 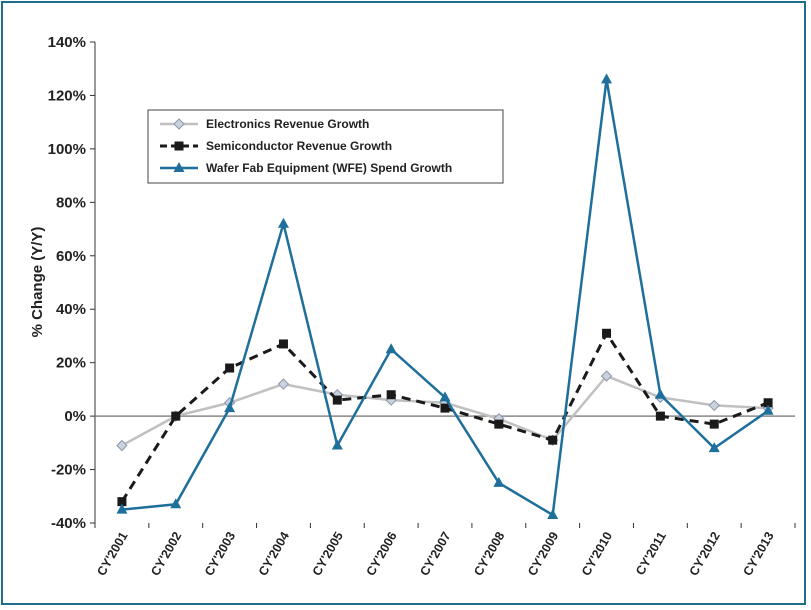 I want to click on y-tick-label: 20%, so click(x=71, y=363).